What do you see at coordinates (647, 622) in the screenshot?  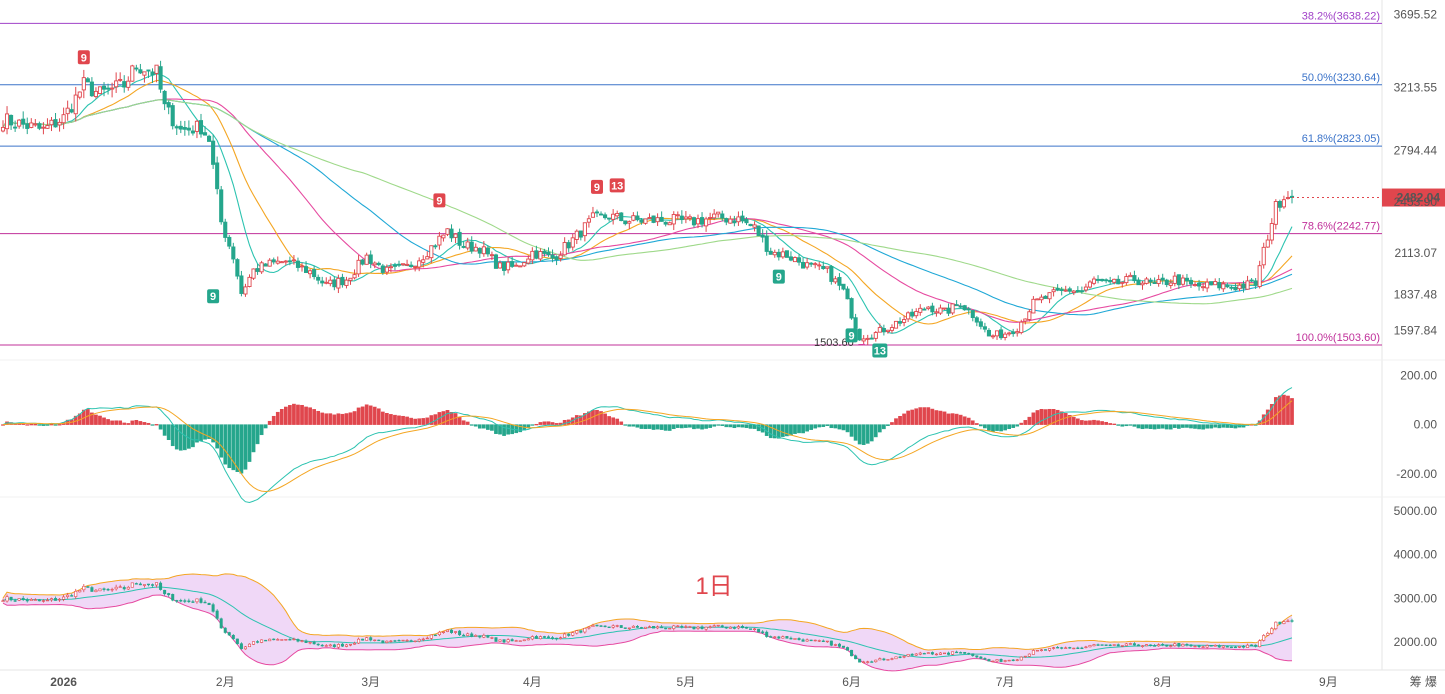 I see `volume-panel` at bounding box center [647, 622].